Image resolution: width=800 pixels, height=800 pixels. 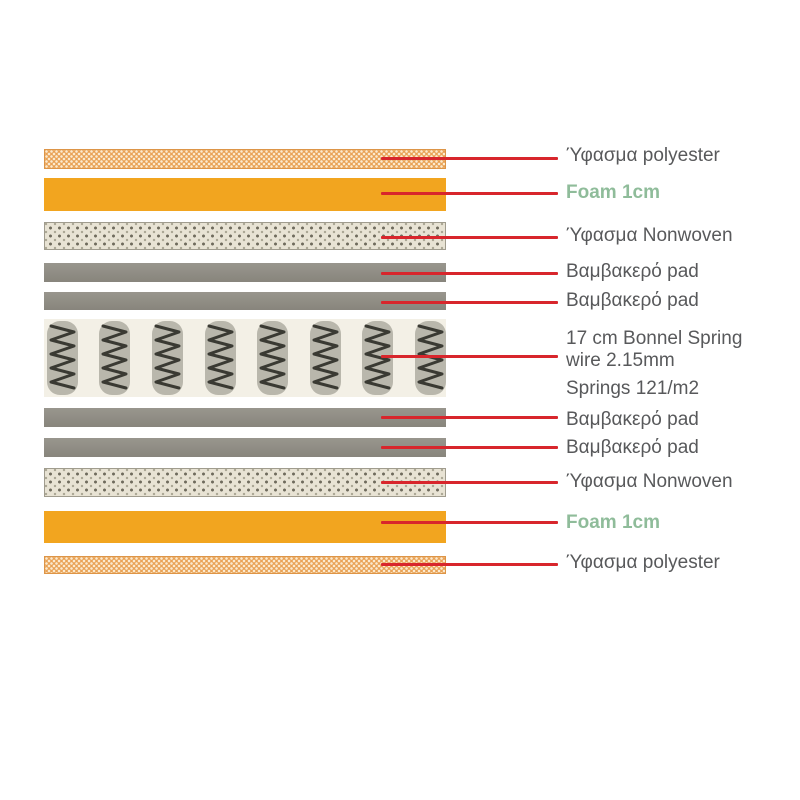 I want to click on layer-fabric-polyester-bottom, so click(x=245, y=565).